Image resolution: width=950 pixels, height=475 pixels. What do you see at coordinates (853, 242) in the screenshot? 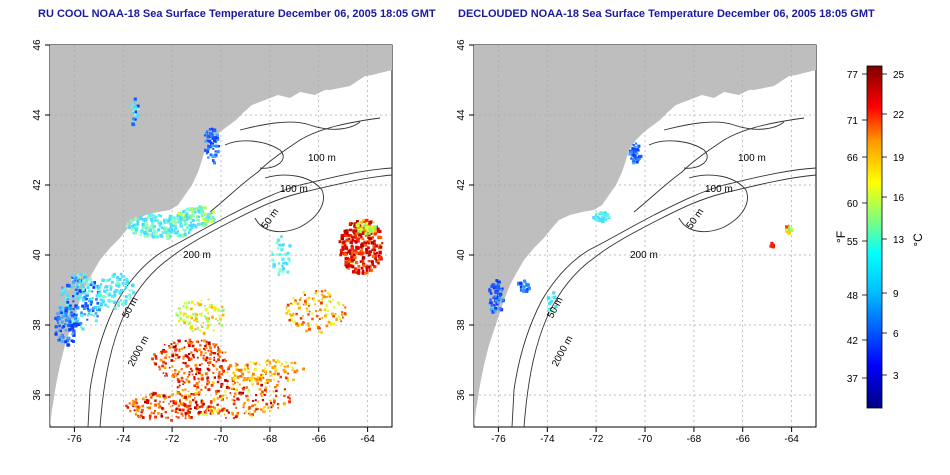
I see `f-tick: 55` at bounding box center [853, 242].